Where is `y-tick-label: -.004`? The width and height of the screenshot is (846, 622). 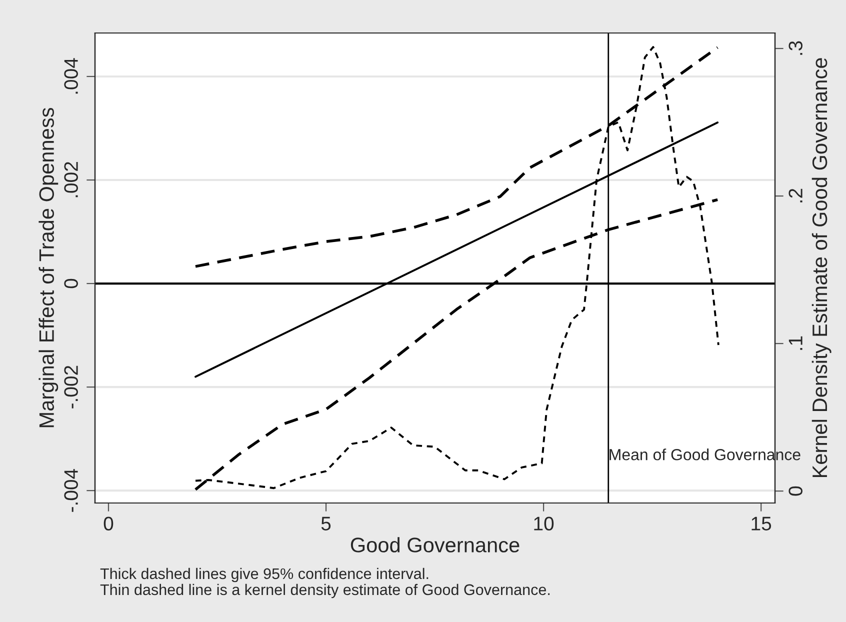 y-tick-label: -.004 is located at coordinates (71, 490).